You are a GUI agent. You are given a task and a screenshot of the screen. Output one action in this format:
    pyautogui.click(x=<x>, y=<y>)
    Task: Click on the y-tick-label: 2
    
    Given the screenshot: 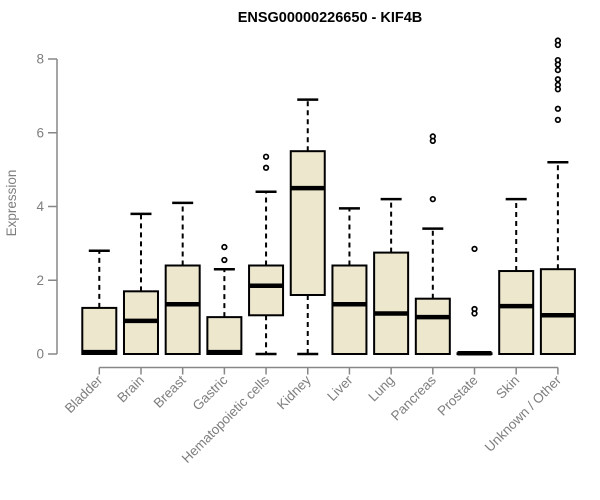 What is the action you would take?
    pyautogui.click(x=40, y=280)
    